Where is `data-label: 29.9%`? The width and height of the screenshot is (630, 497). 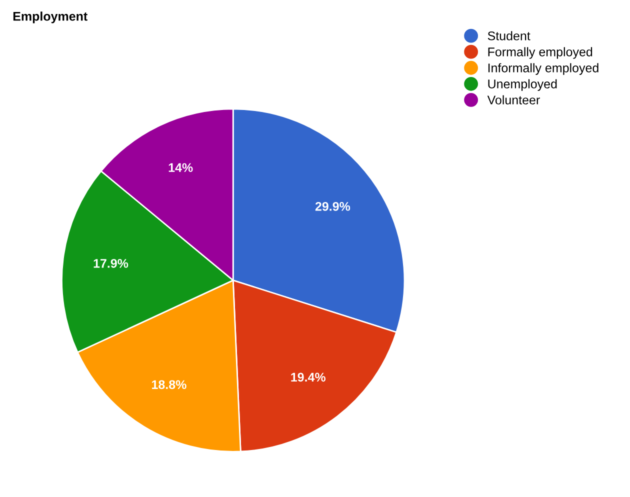 data-label: 29.9% is located at coordinates (332, 206).